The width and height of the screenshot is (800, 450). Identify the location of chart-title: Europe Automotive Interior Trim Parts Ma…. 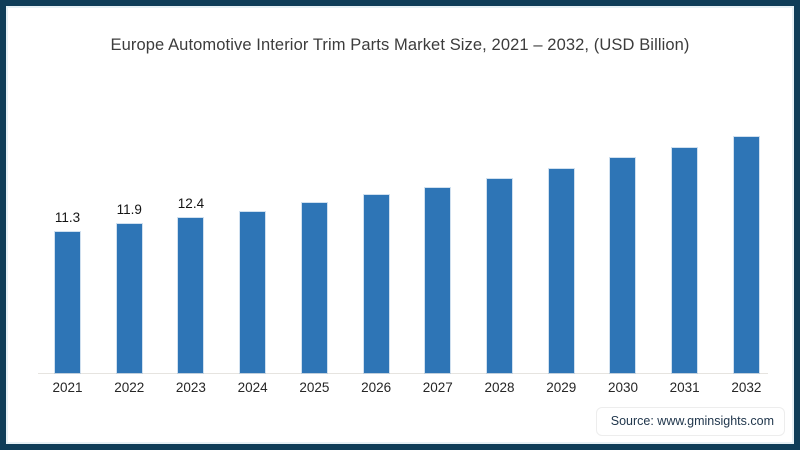
(400, 45).